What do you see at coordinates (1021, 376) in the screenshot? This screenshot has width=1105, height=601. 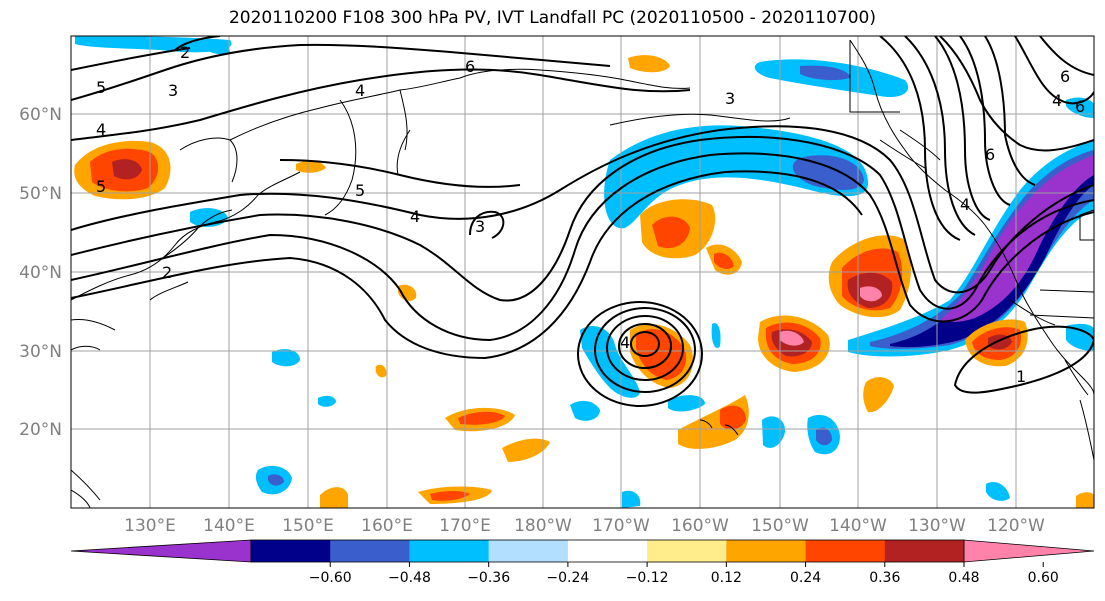 I see `pv-label: 1` at bounding box center [1021, 376].